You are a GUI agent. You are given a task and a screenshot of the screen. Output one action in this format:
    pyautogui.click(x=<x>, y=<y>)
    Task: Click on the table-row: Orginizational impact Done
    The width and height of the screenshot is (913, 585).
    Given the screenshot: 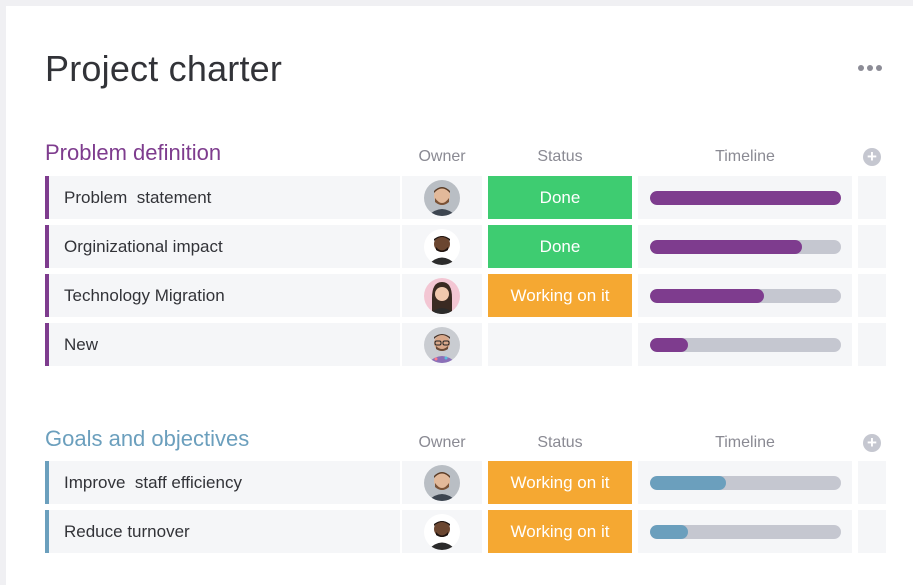 What is the action you would take?
    pyautogui.click(x=467, y=246)
    